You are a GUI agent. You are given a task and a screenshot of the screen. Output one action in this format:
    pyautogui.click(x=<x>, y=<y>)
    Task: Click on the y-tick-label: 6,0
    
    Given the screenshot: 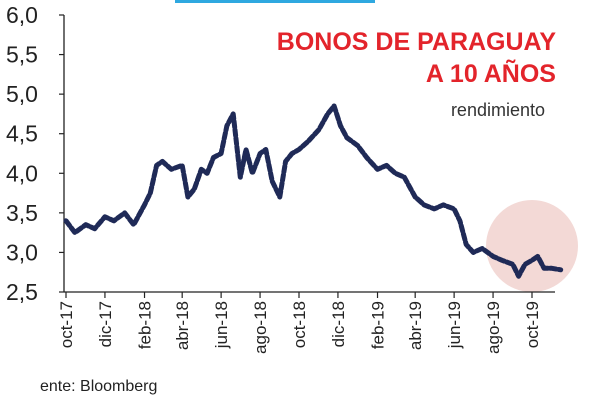 What is the action you would take?
    pyautogui.click(x=22, y=15)
    